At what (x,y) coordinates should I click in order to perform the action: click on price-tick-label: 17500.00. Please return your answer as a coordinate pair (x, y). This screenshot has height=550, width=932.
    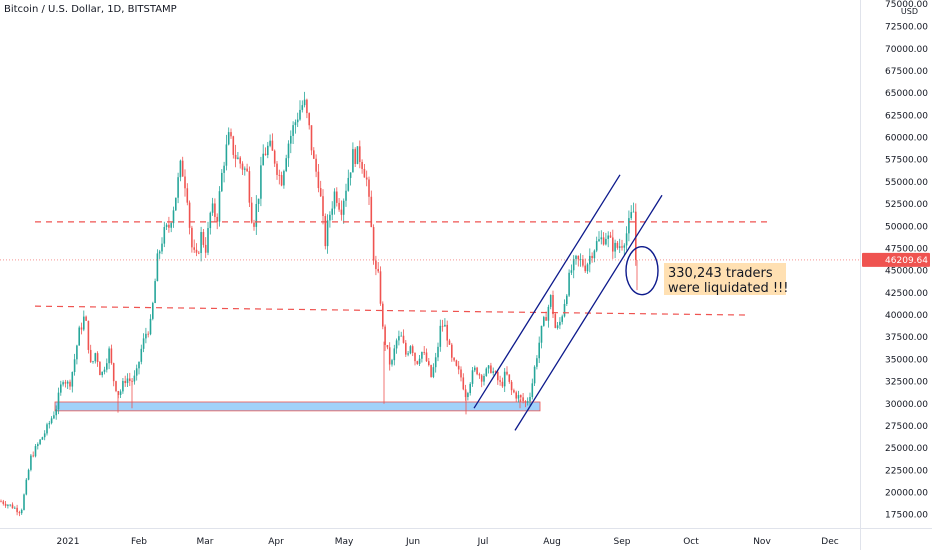
    Looking at the image, I should click on (906, 516).